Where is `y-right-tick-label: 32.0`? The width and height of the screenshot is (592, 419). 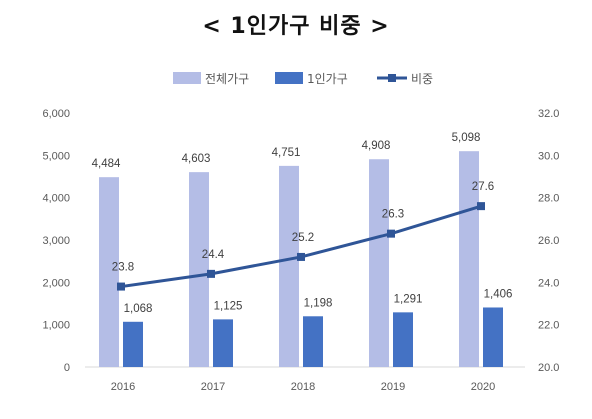 y-right-tick-label: 32.0 is located at coordinates (548, 114).